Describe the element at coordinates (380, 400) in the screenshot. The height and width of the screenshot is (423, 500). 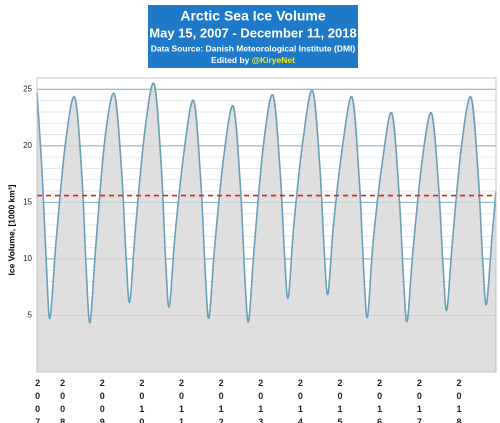
I see `x-tick-label: 2016` at that location.